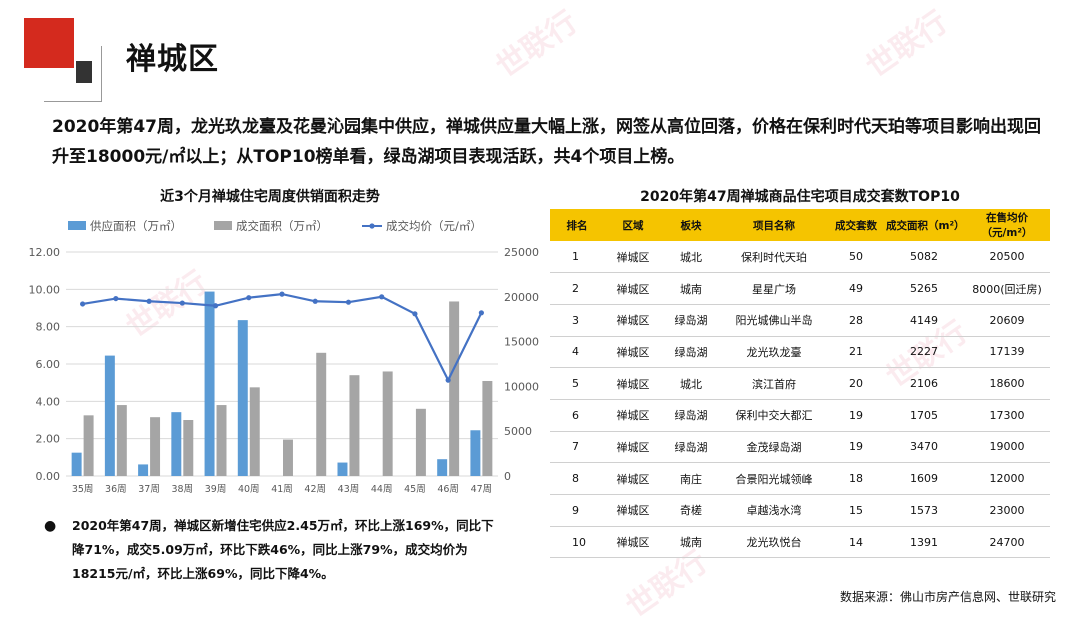 The image size is (1080, 626). Describe the element at coordinates (1007, 510) in the screenshot. I see `cell-price: 23000` at that location.